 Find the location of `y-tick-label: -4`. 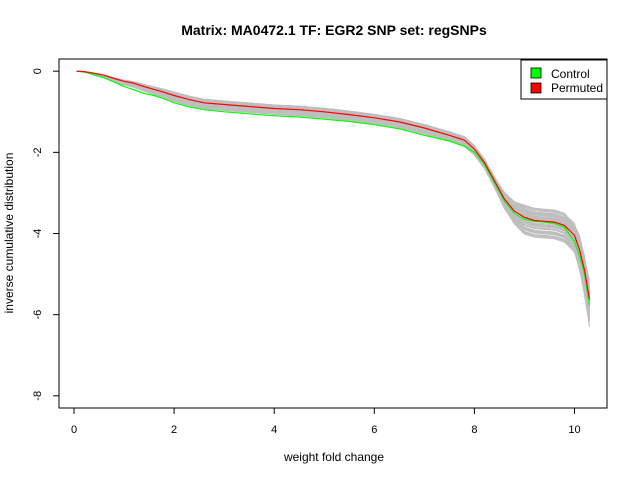

y-tick-label: -4 is located at coordinates (38, 234).